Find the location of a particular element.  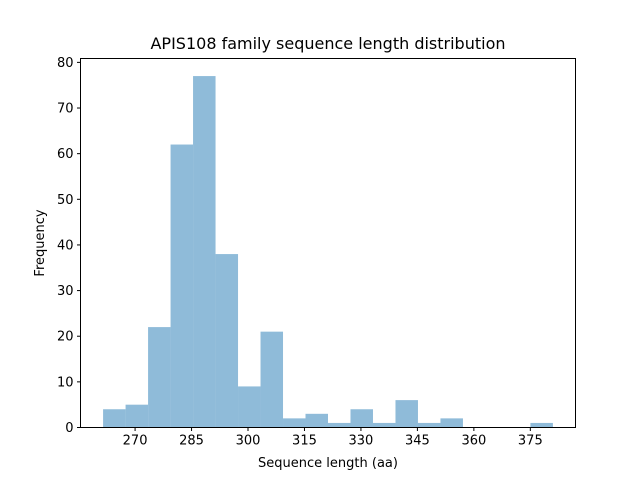

x-tick-label: 270 is located at coordinates (135, 441).